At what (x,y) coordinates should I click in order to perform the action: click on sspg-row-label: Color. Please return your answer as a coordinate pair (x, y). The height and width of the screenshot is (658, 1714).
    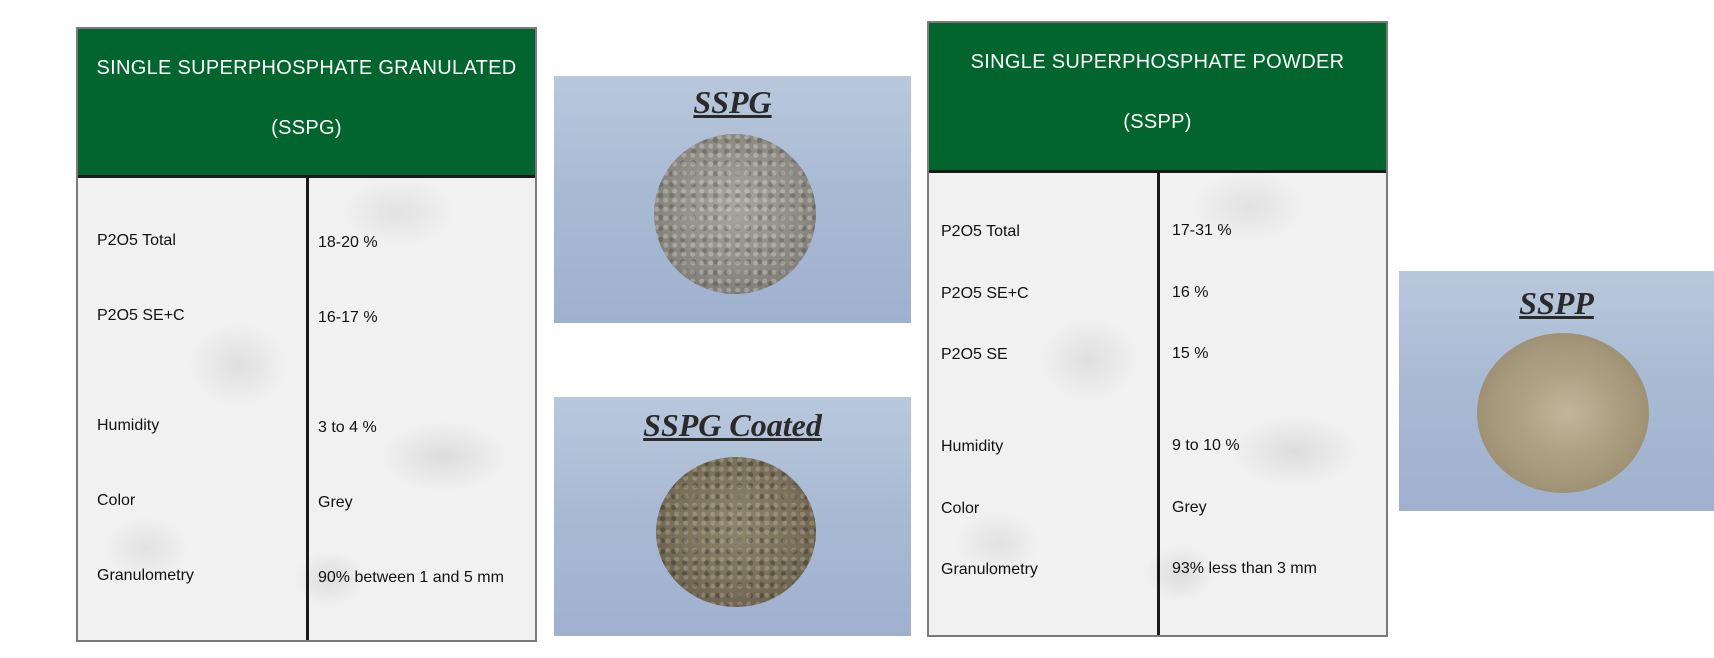
    Looking at the image, I should click on (116, 500).